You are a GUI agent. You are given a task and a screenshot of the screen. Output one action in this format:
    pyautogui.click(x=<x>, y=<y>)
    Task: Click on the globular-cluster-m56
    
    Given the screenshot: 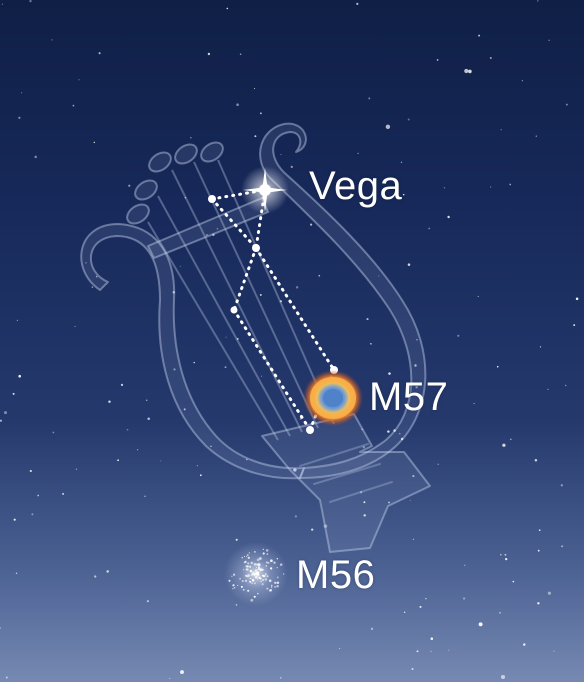 What is the action you would take?
    pyautogui.click(x=256, y=574)
    